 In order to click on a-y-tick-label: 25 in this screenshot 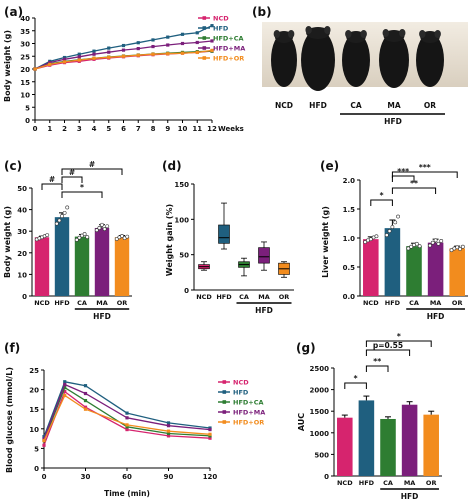, I will do `click(25, 57)`.